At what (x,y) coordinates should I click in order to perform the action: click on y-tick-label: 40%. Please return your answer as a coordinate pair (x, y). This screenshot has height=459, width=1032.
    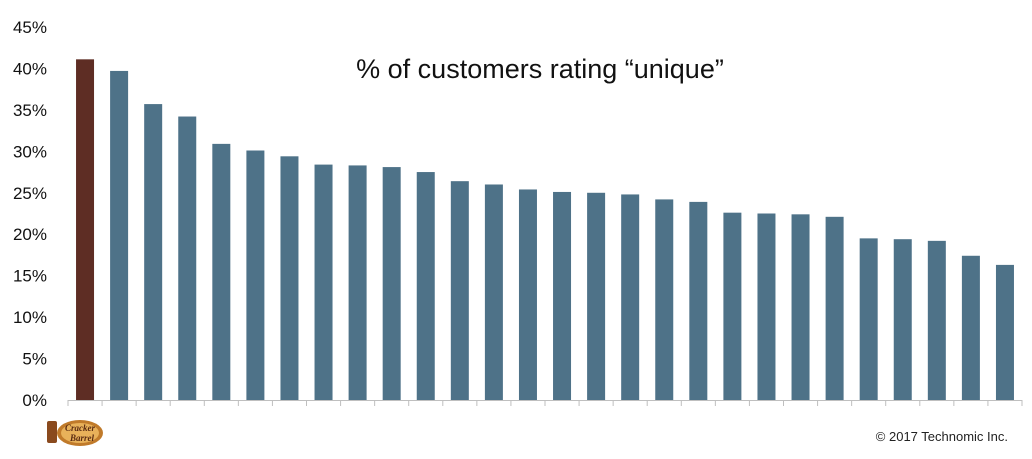
    Looking at the image, I should click on (30, 68).